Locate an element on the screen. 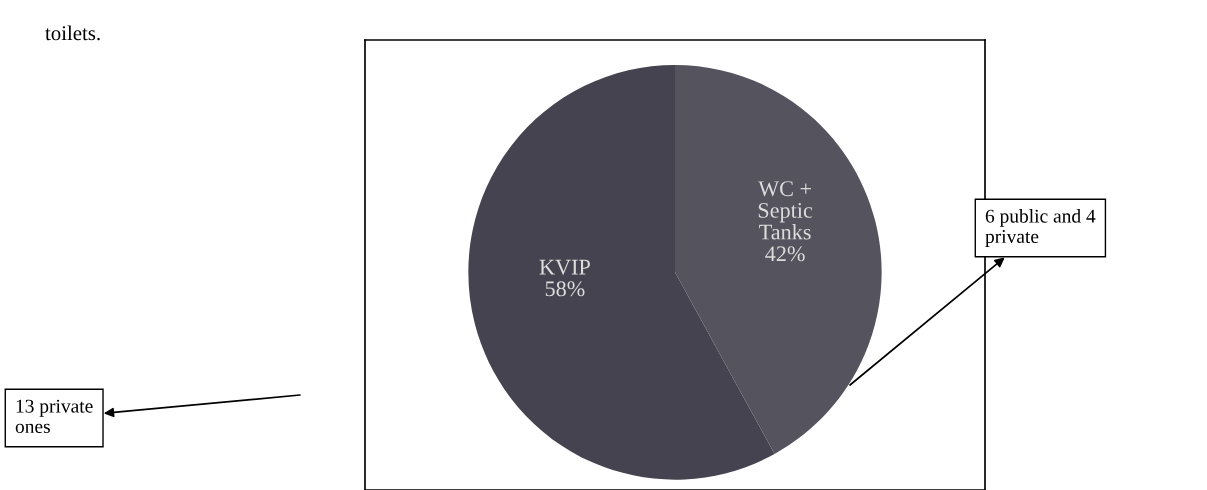 This screenshot has width=1207, height=490. pie-slice is located at coordinates (778, 259).